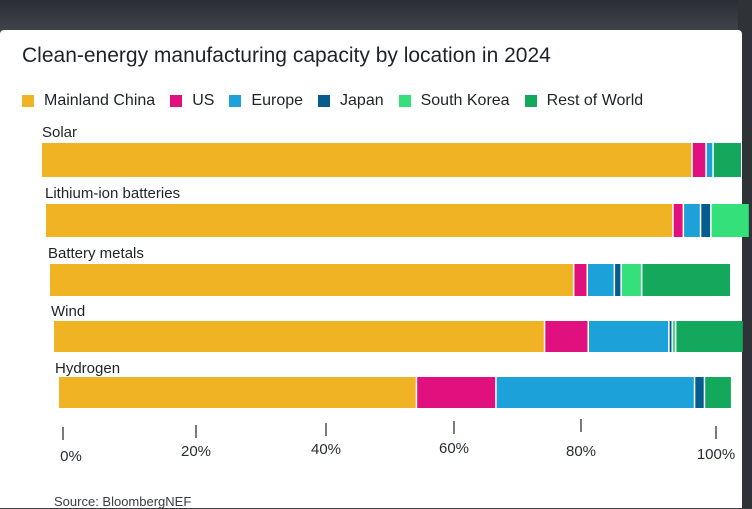  Describe the element at coordinates (299, 336) in the screenshot. I see `bar-wind-mainland-china` at that location.